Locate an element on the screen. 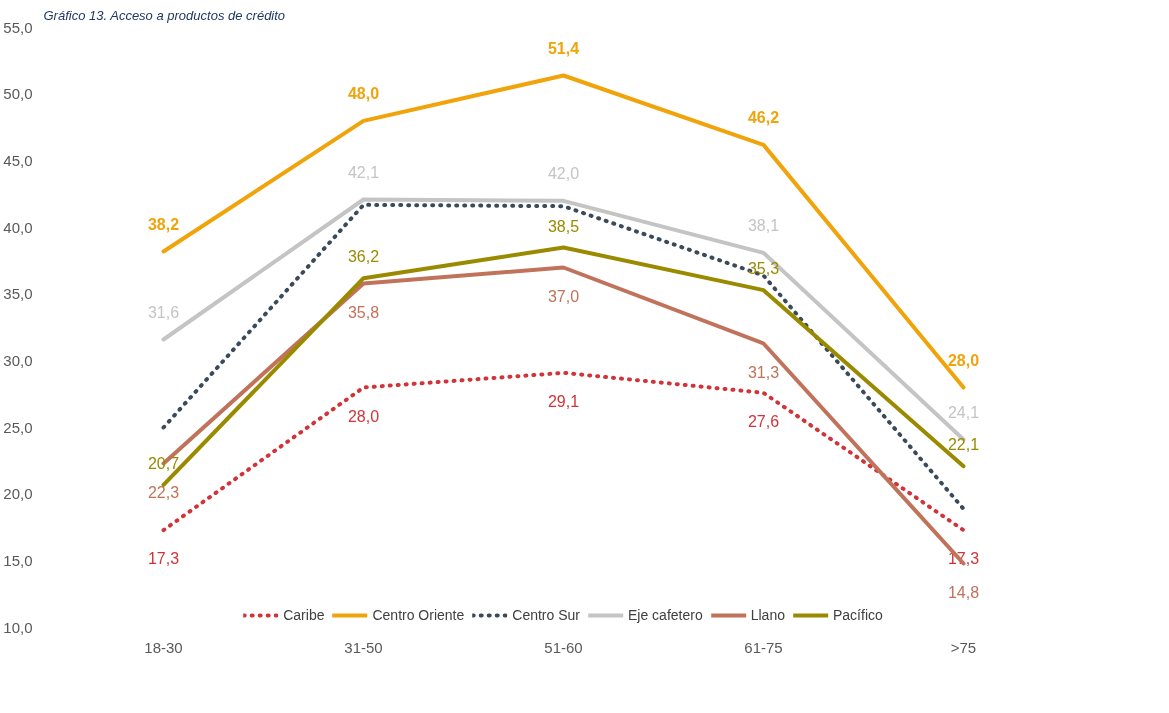 The height and width of the screenshot is (713, 1169). y-tick-label: 15,0 is located at coordinates (18, 560).